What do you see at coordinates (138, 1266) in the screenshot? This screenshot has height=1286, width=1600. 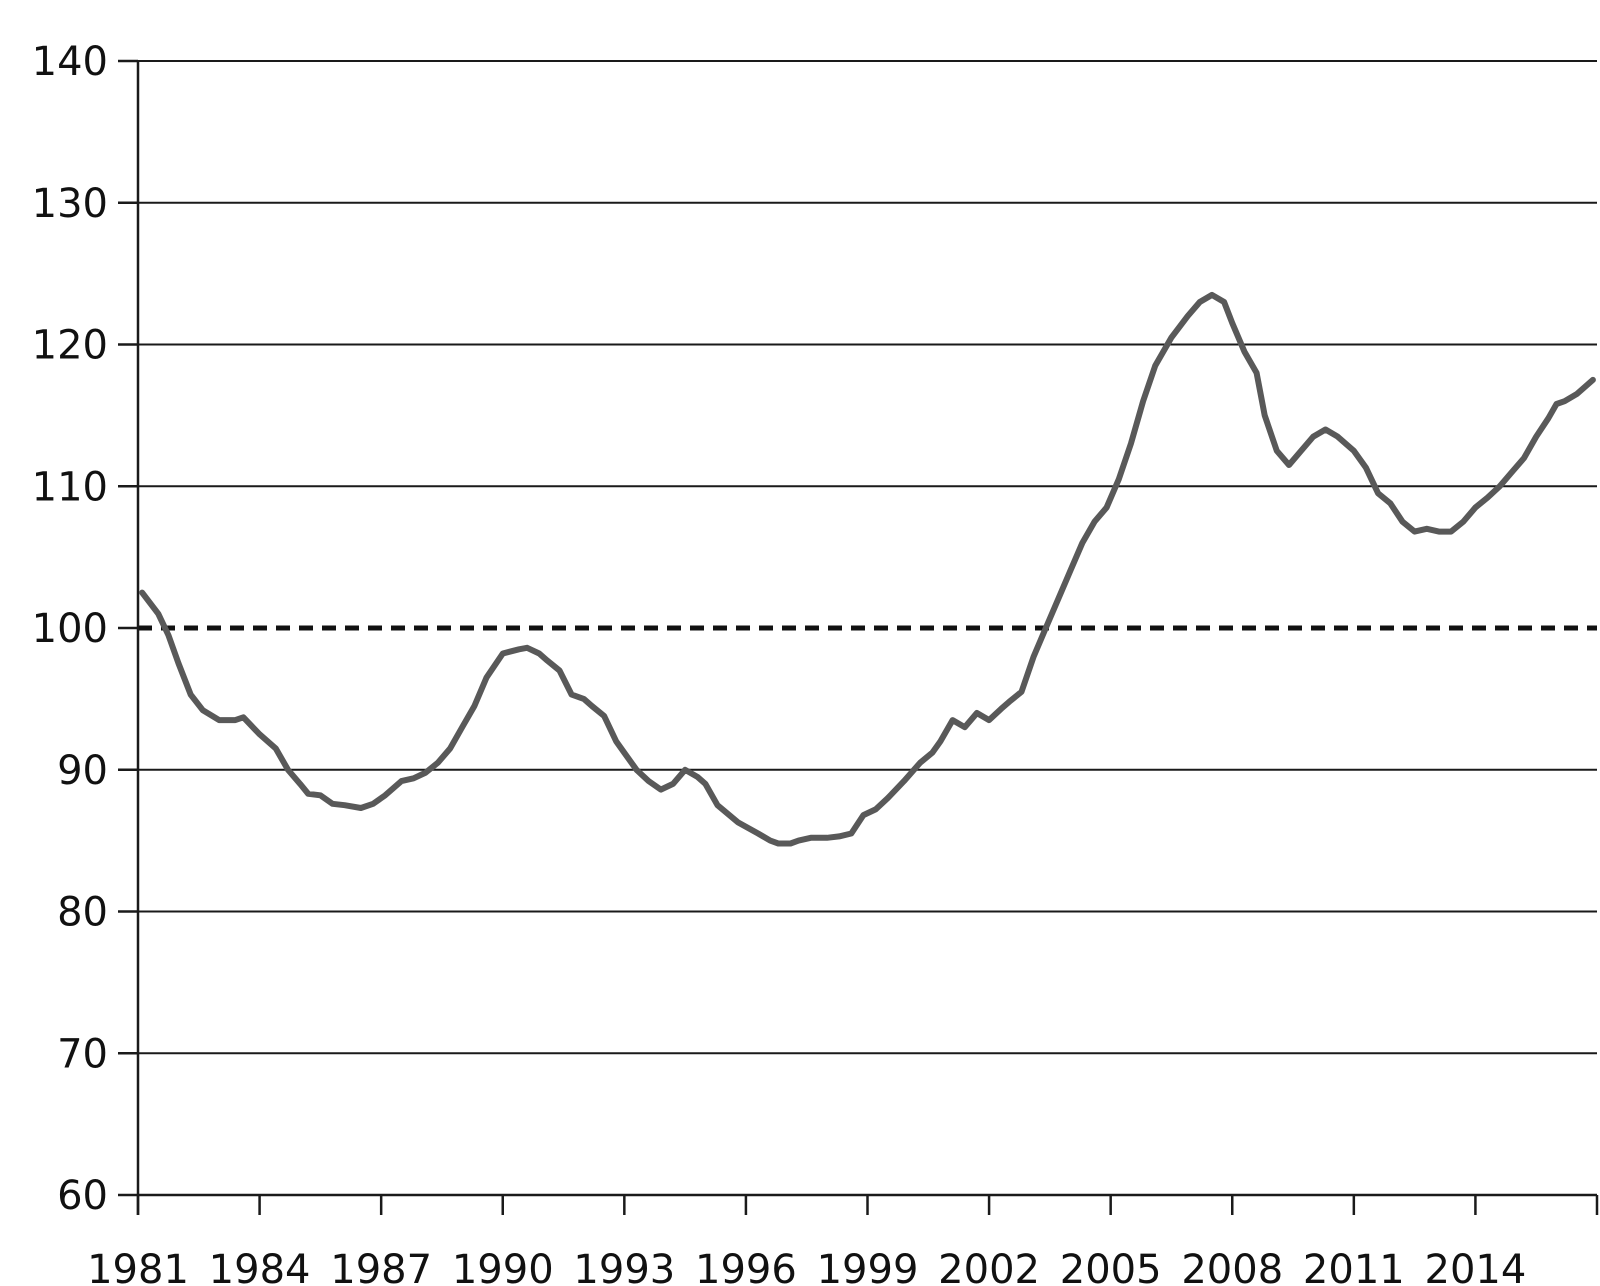 I see `x-tick-label: 1981` at bounding box center [138, 1266].